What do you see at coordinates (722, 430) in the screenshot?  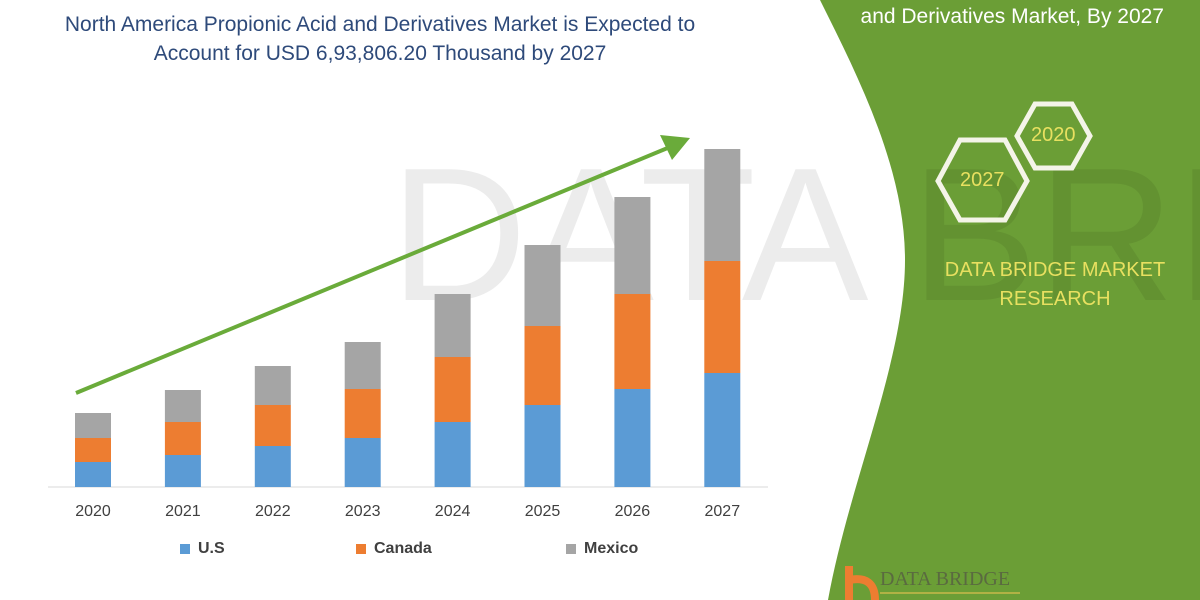 I see `bar-us-2027` at bounding box center [722, 430].